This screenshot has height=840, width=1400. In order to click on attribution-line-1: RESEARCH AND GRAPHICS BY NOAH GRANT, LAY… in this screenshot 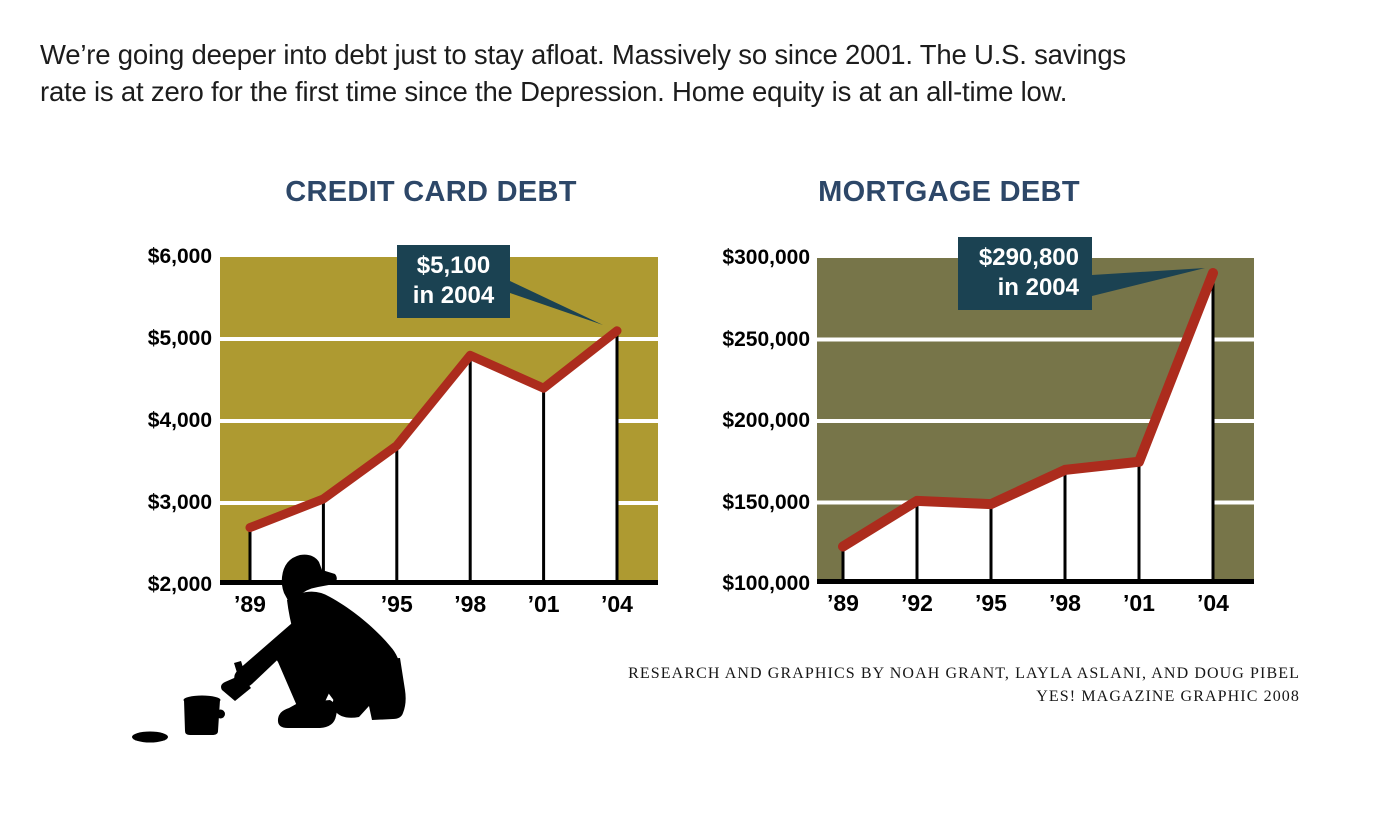, I will do `click(964, 673)`.